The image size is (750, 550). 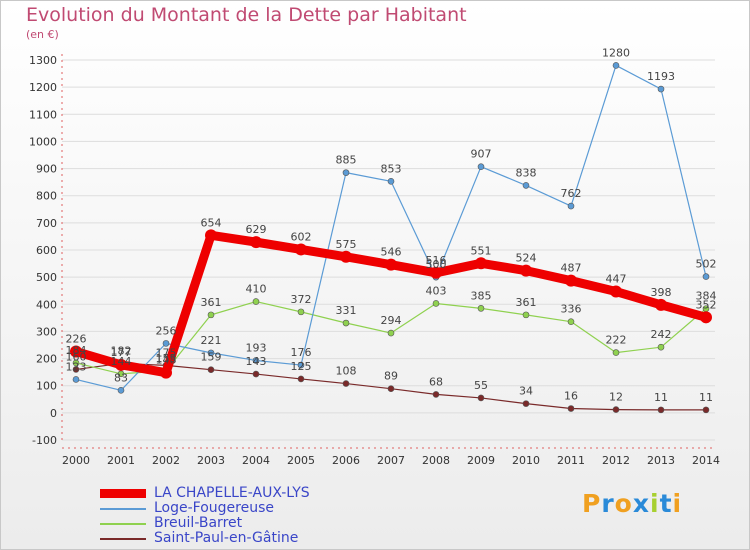 What do you see at coordinates (46, 169) in the screenshot?
I see `y-tick-label: 900` at bounding box center [46, 169].